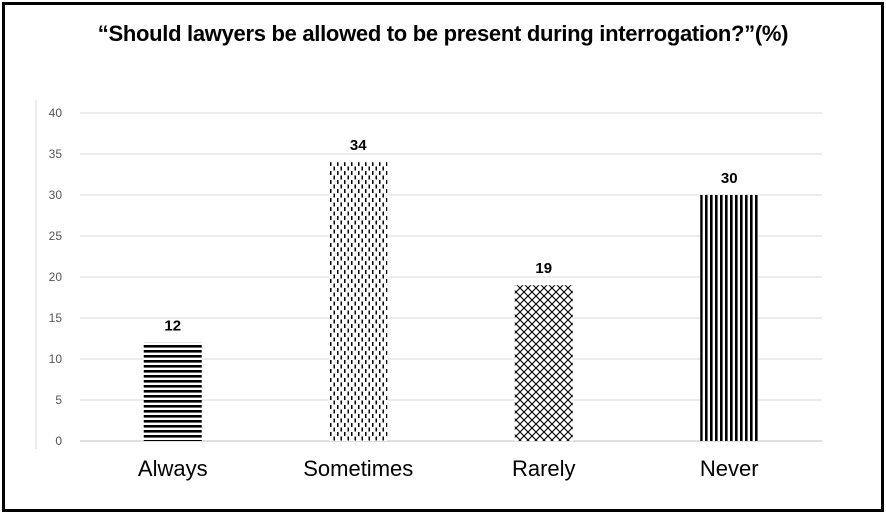 This screenshot has height=514, width=886. I want to click on data-label: 19, so click(543, 268).